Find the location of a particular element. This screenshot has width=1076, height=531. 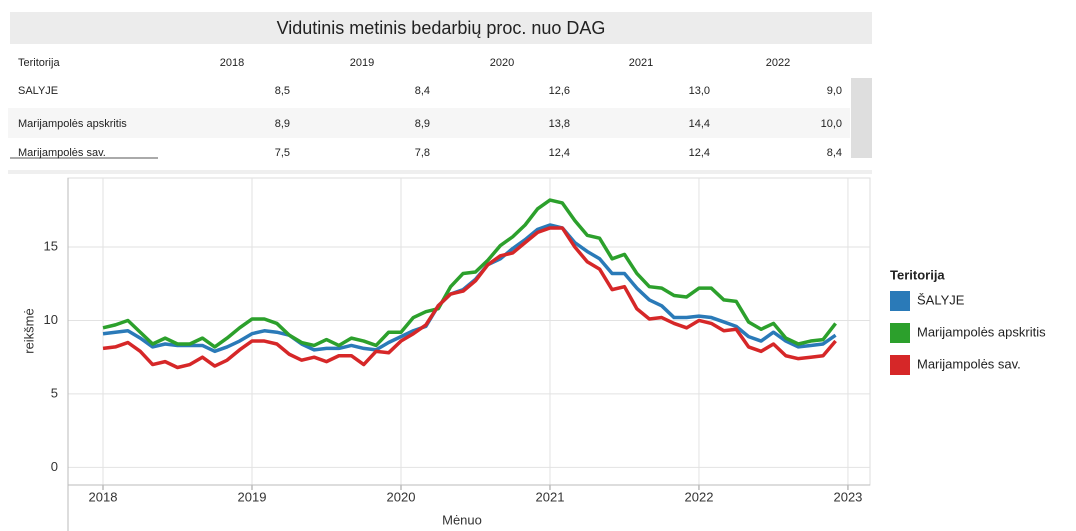

y-tick-label: 10 is located at coordinates (51, 319).